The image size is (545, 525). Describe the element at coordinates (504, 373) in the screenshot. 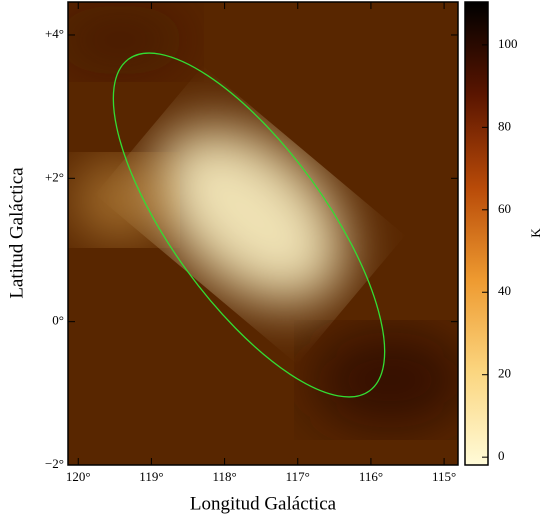

I see `colorbar-tick-label: 20` at that location.